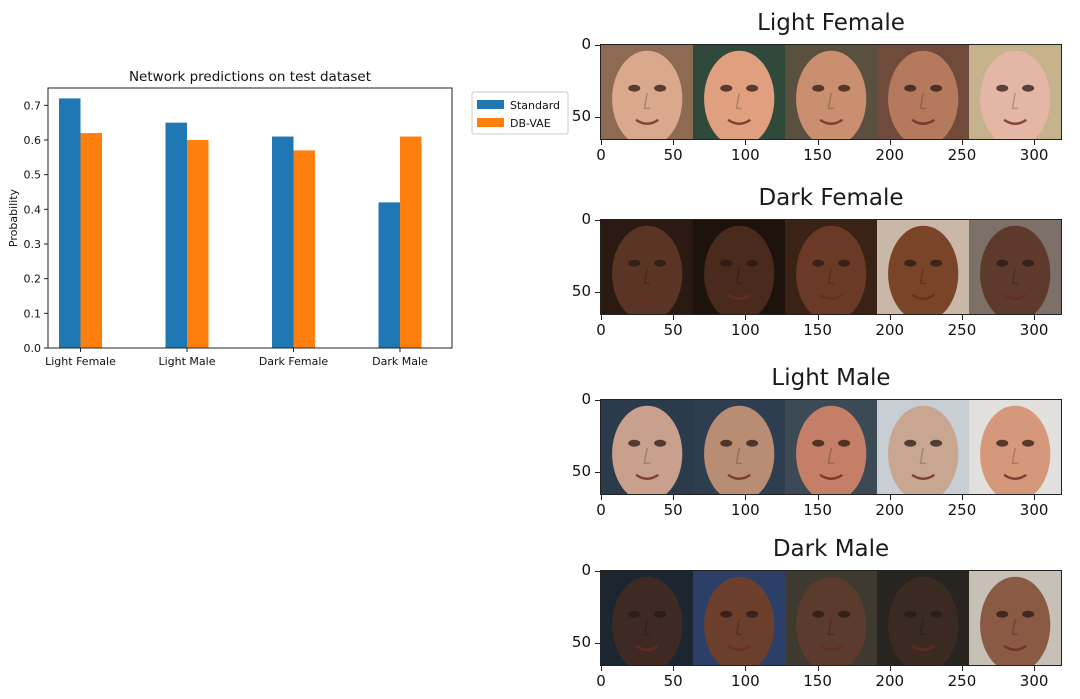  What do you see at coordinates (283, 242) in the screenshot?
I see `bar-standard-dark-female` at bounding box center [283, 242].